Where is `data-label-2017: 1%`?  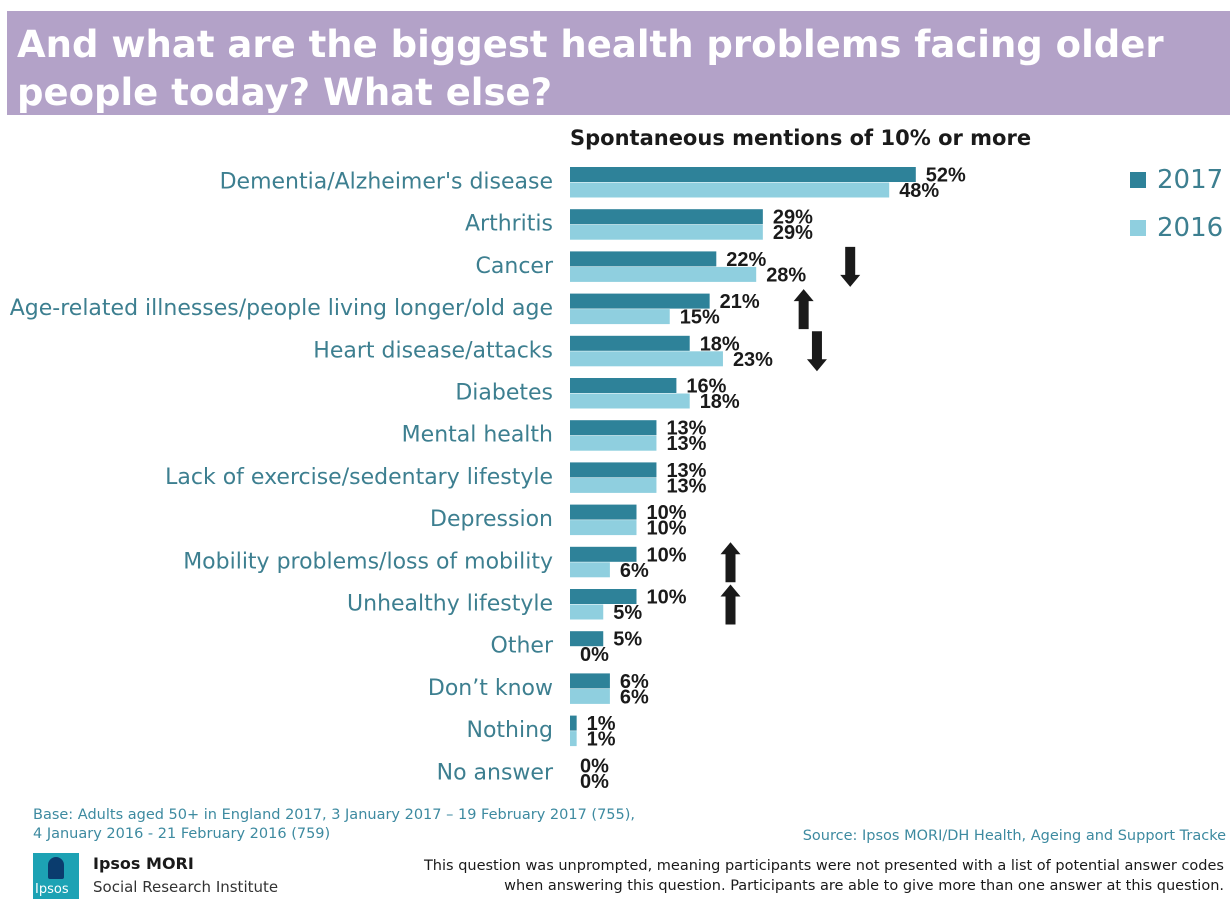 data-label-2017: 1% is located at coordinates (601, 724).